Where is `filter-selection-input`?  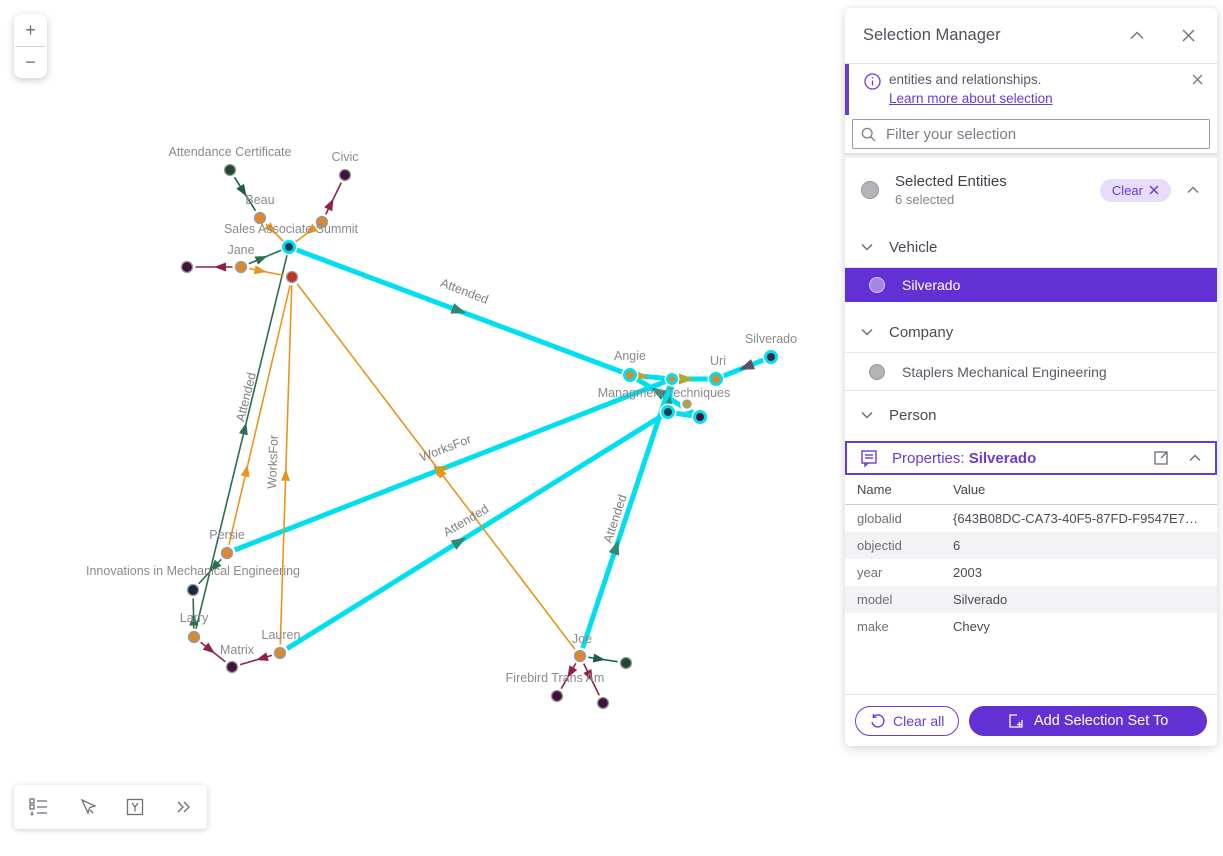 filter-selection-input is located at coordinates (1042, 134).